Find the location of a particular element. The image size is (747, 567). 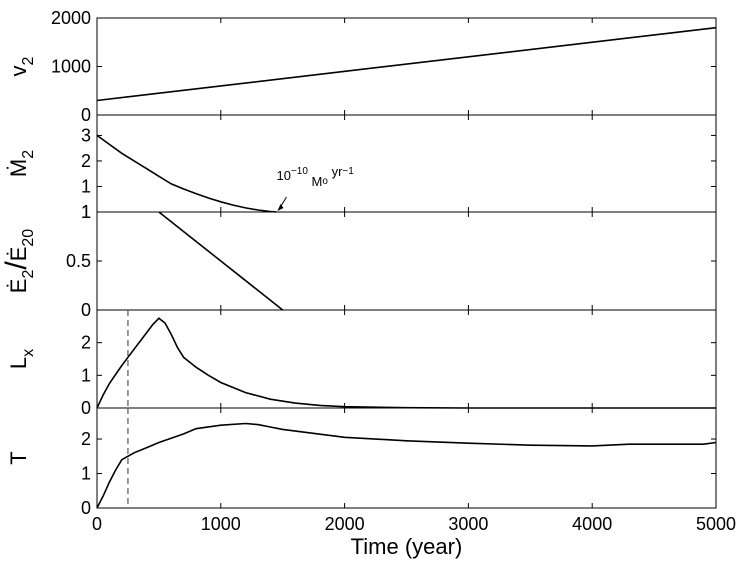

y-axis-label-main: T is located at coordinates (18, 457).